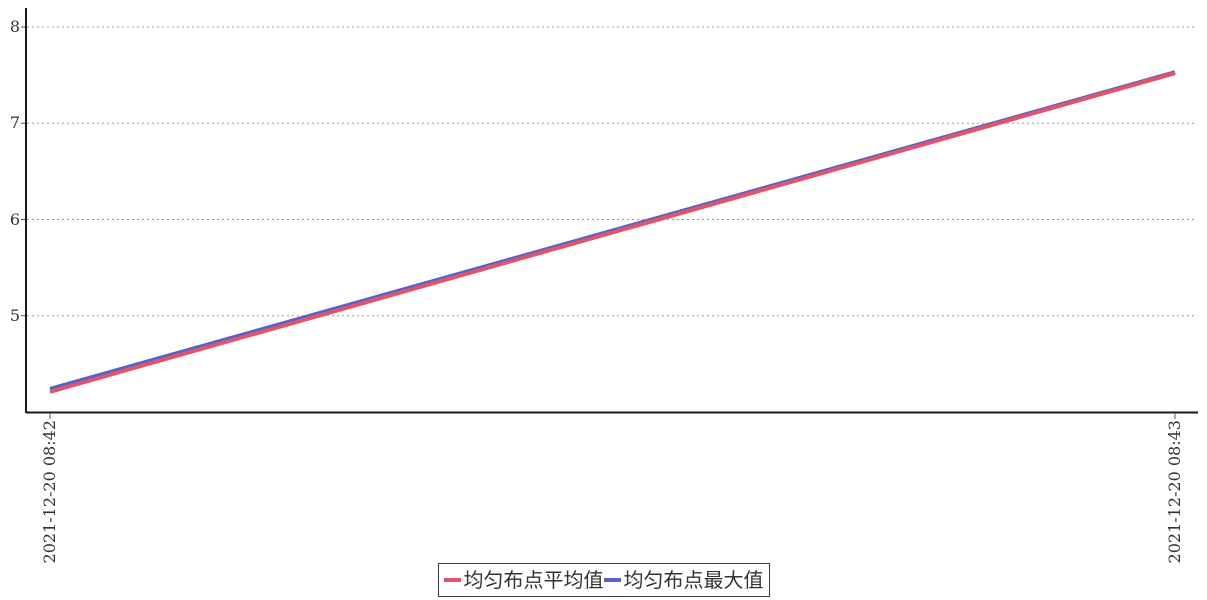 This screenshot has height=600, width=1207. Describe the element at coordinates (14, 315) in the screenshot. I see `y-tick-label: 5` at that location.